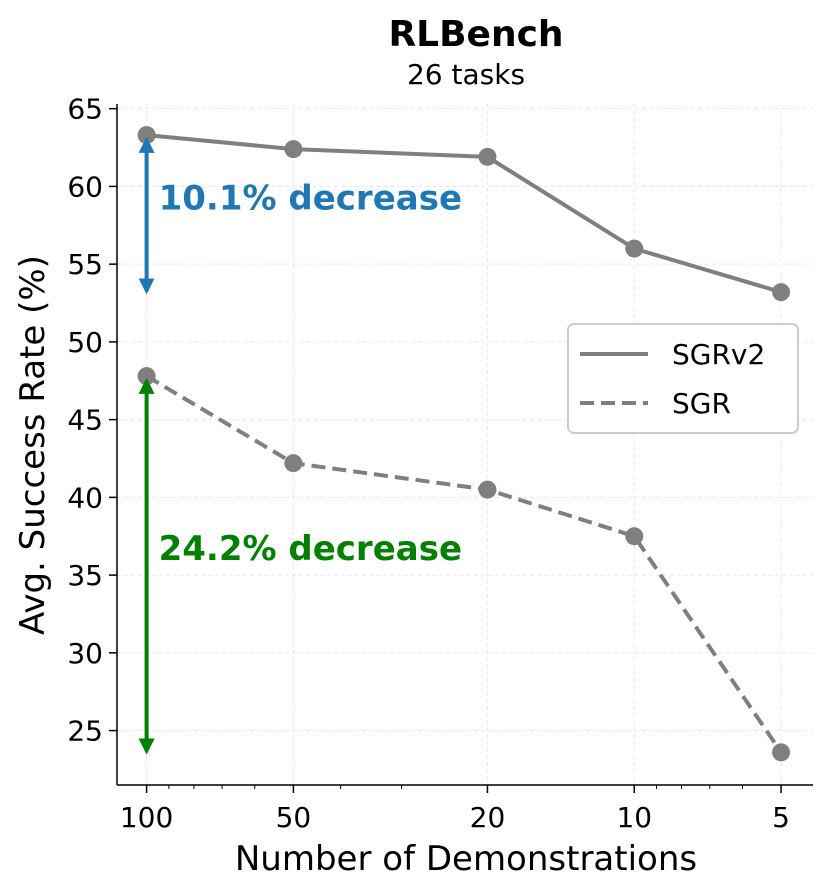 The image size is (830, 892). I want to click on y-tick-label: 65, so click(85, 109).